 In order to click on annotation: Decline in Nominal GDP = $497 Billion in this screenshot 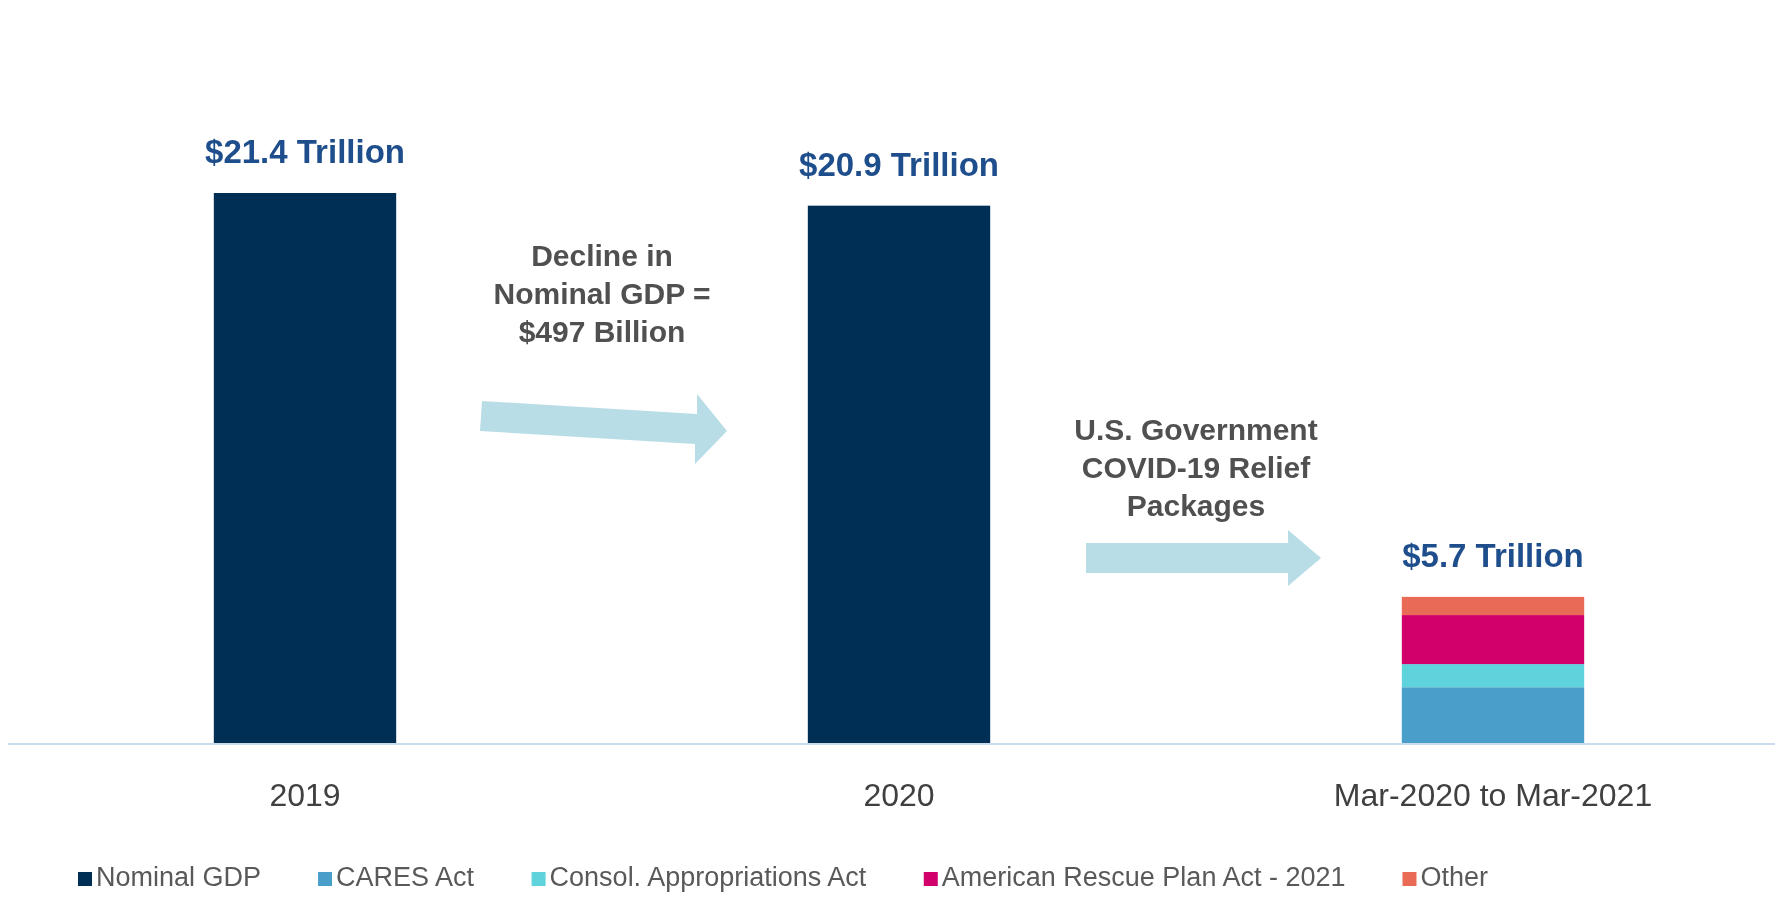, I will do `click(602, 293)`.